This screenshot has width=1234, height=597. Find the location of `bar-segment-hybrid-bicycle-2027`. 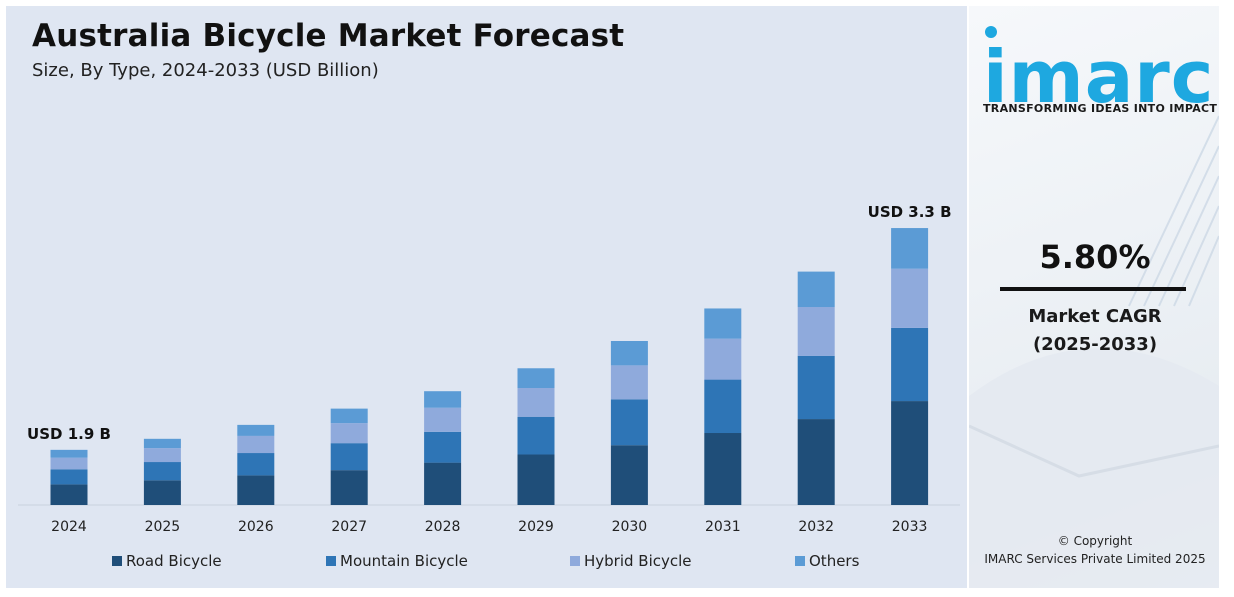

bar-segment-hybrid-bicycle-2027 is located at coordinates (349, 433).